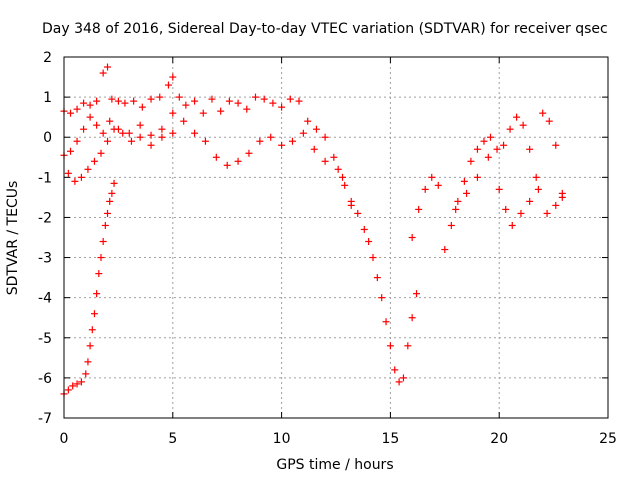 The width and height of the screenshot is (640, 480). I want to click on y-tick-label: 1, so click(47, 98).